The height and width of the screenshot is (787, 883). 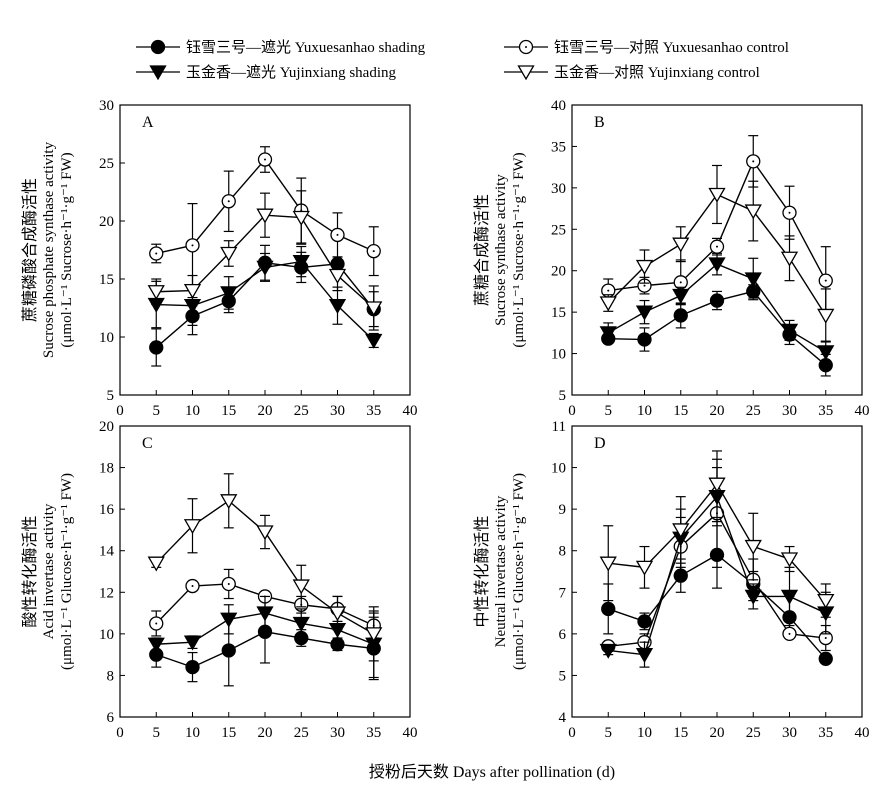 I want to click on legend-item: 玉金香—对照 Yujinxiang control, so click(x=632, y=72).